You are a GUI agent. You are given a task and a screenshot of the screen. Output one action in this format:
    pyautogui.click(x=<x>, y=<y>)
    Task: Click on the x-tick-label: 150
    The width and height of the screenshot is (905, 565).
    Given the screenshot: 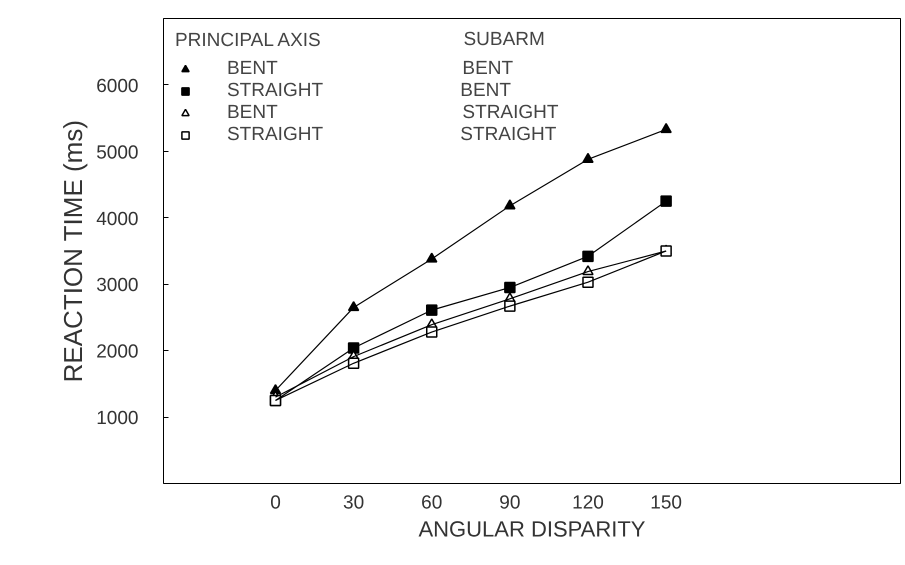 What is the action you would take?
    pyautogui.click(x=666, y=503)
    